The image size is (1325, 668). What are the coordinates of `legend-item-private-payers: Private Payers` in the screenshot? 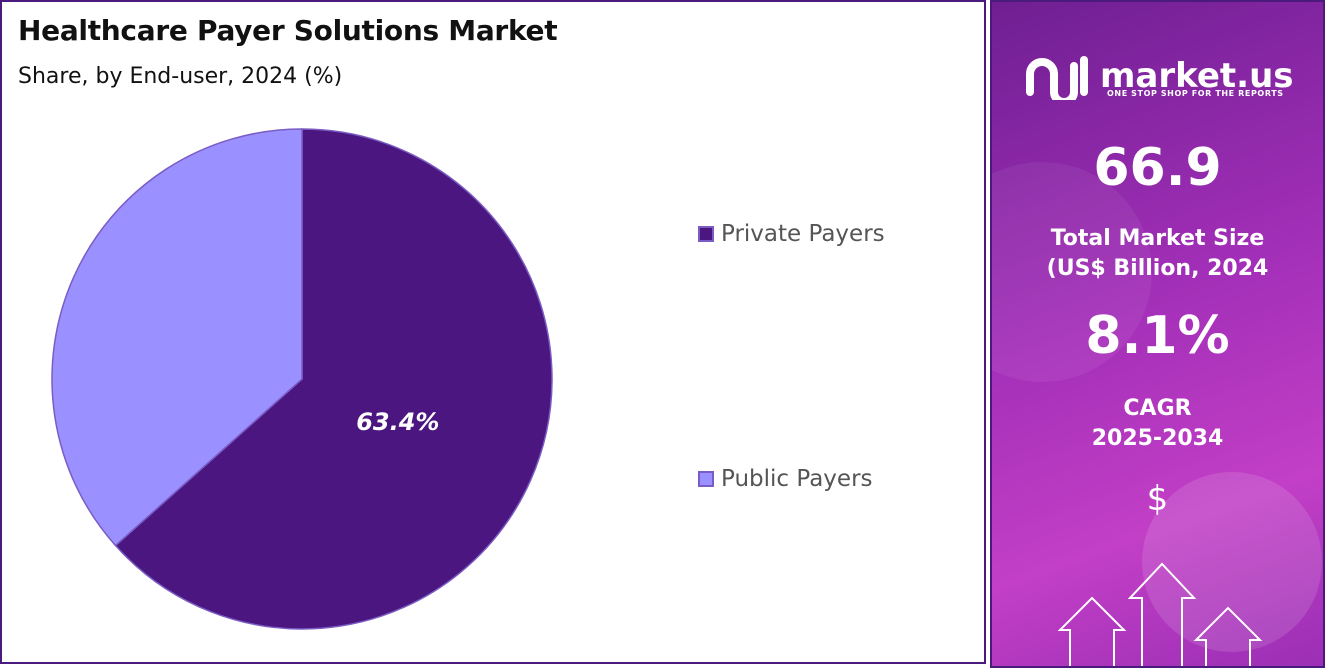 It's located at (791, 234).